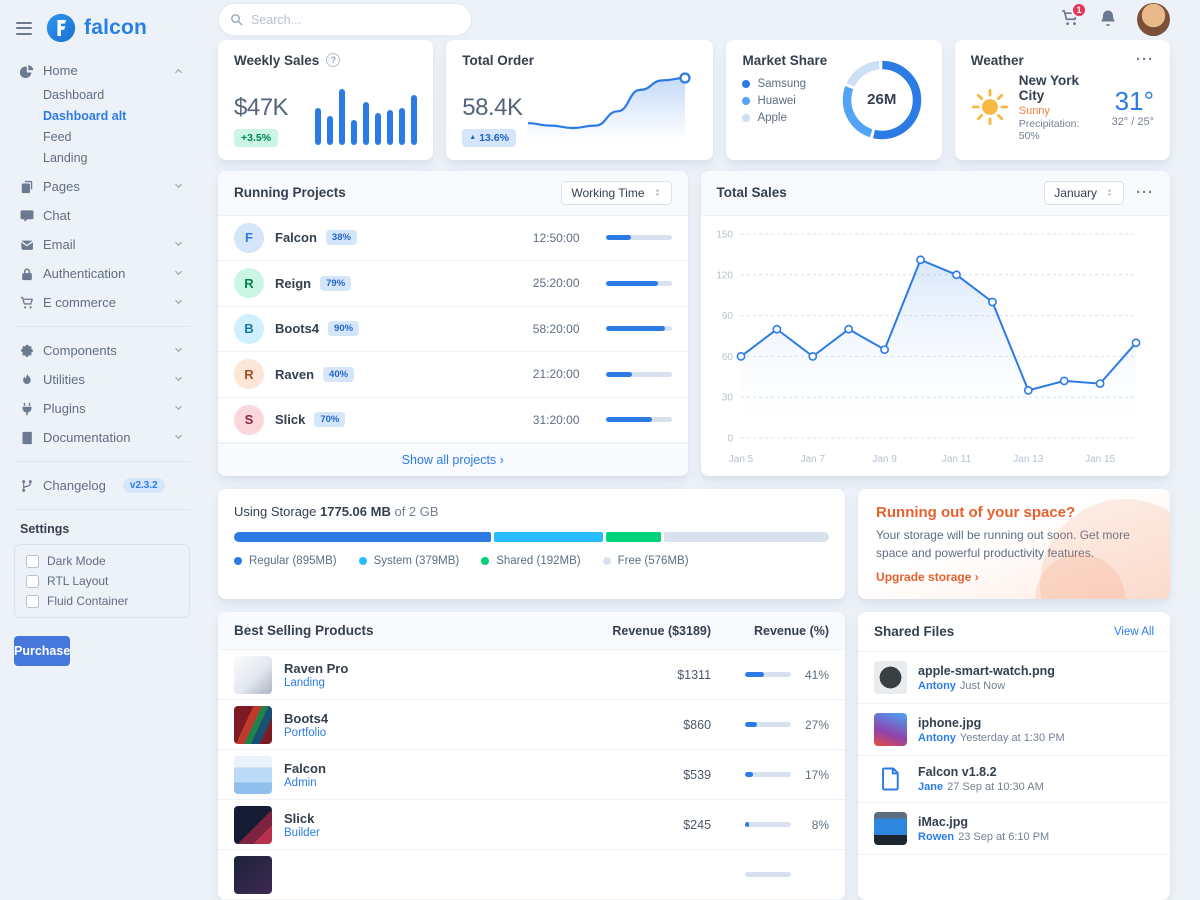 This screenshot has width=1200, height=900. What do you see at coordinates (494, 137) in the screenshot?
I see `badge-value: 13.6%` at bounding box center [494, 137].